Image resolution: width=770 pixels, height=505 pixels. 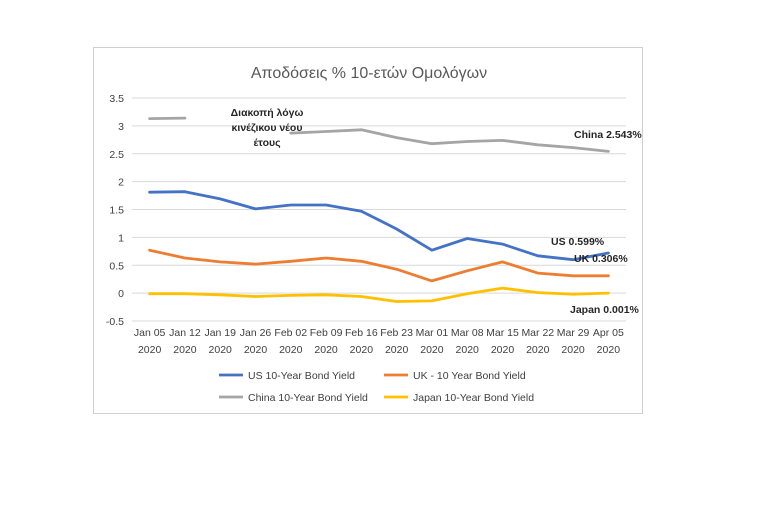 What do you see at coordinates (573, 333) in the screenshot?
I see `x-tick-label: Mar 29` at bounding box center [573, 333].